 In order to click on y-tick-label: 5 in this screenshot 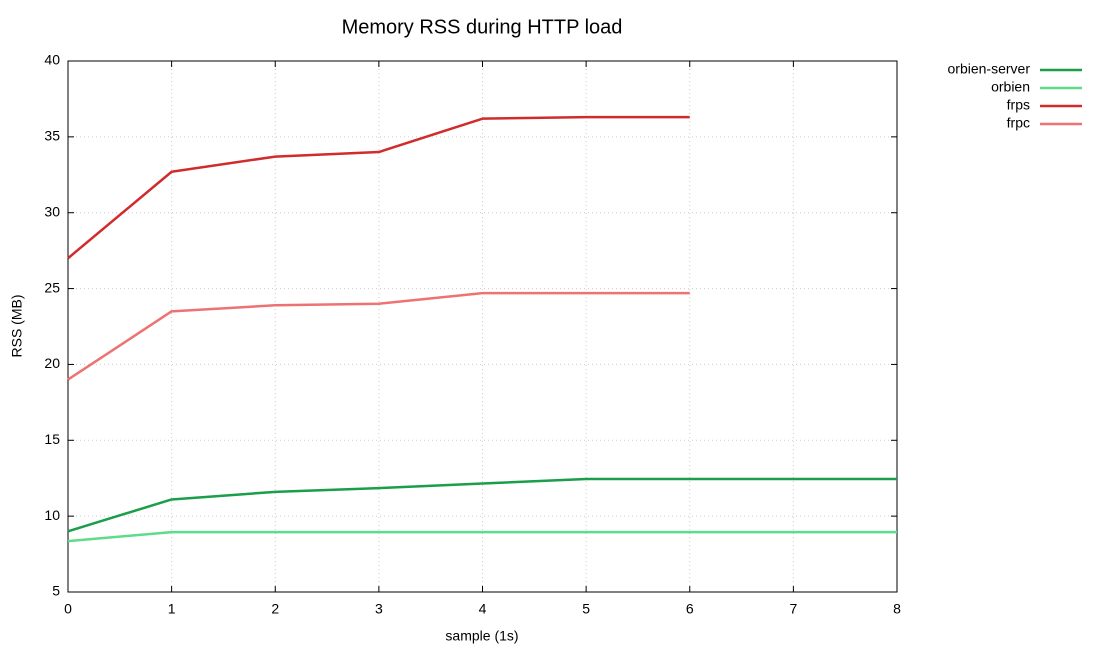, I will do `click(56, 591)`.